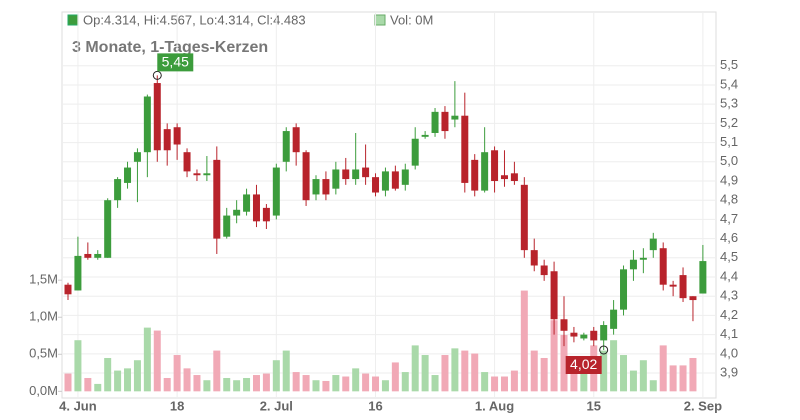 The width and height of the screenshot is (800, 420). What do you see at coordinates (494, 405) in the screenshot?
I see `x-tick-label: 1. Aug` at bounding box center [494, 405].